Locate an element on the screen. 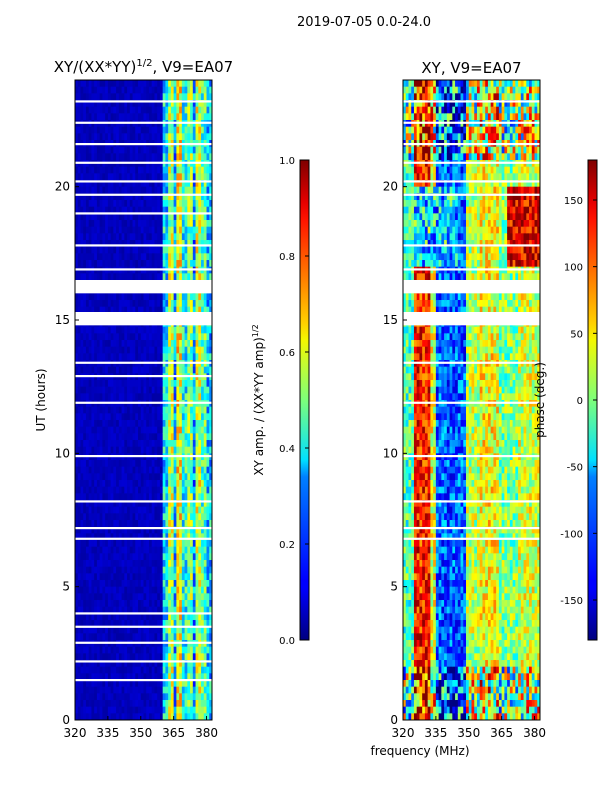 The height and width of the screenshot is (800, 600). phase-cell is located at coordinates (407, 197).